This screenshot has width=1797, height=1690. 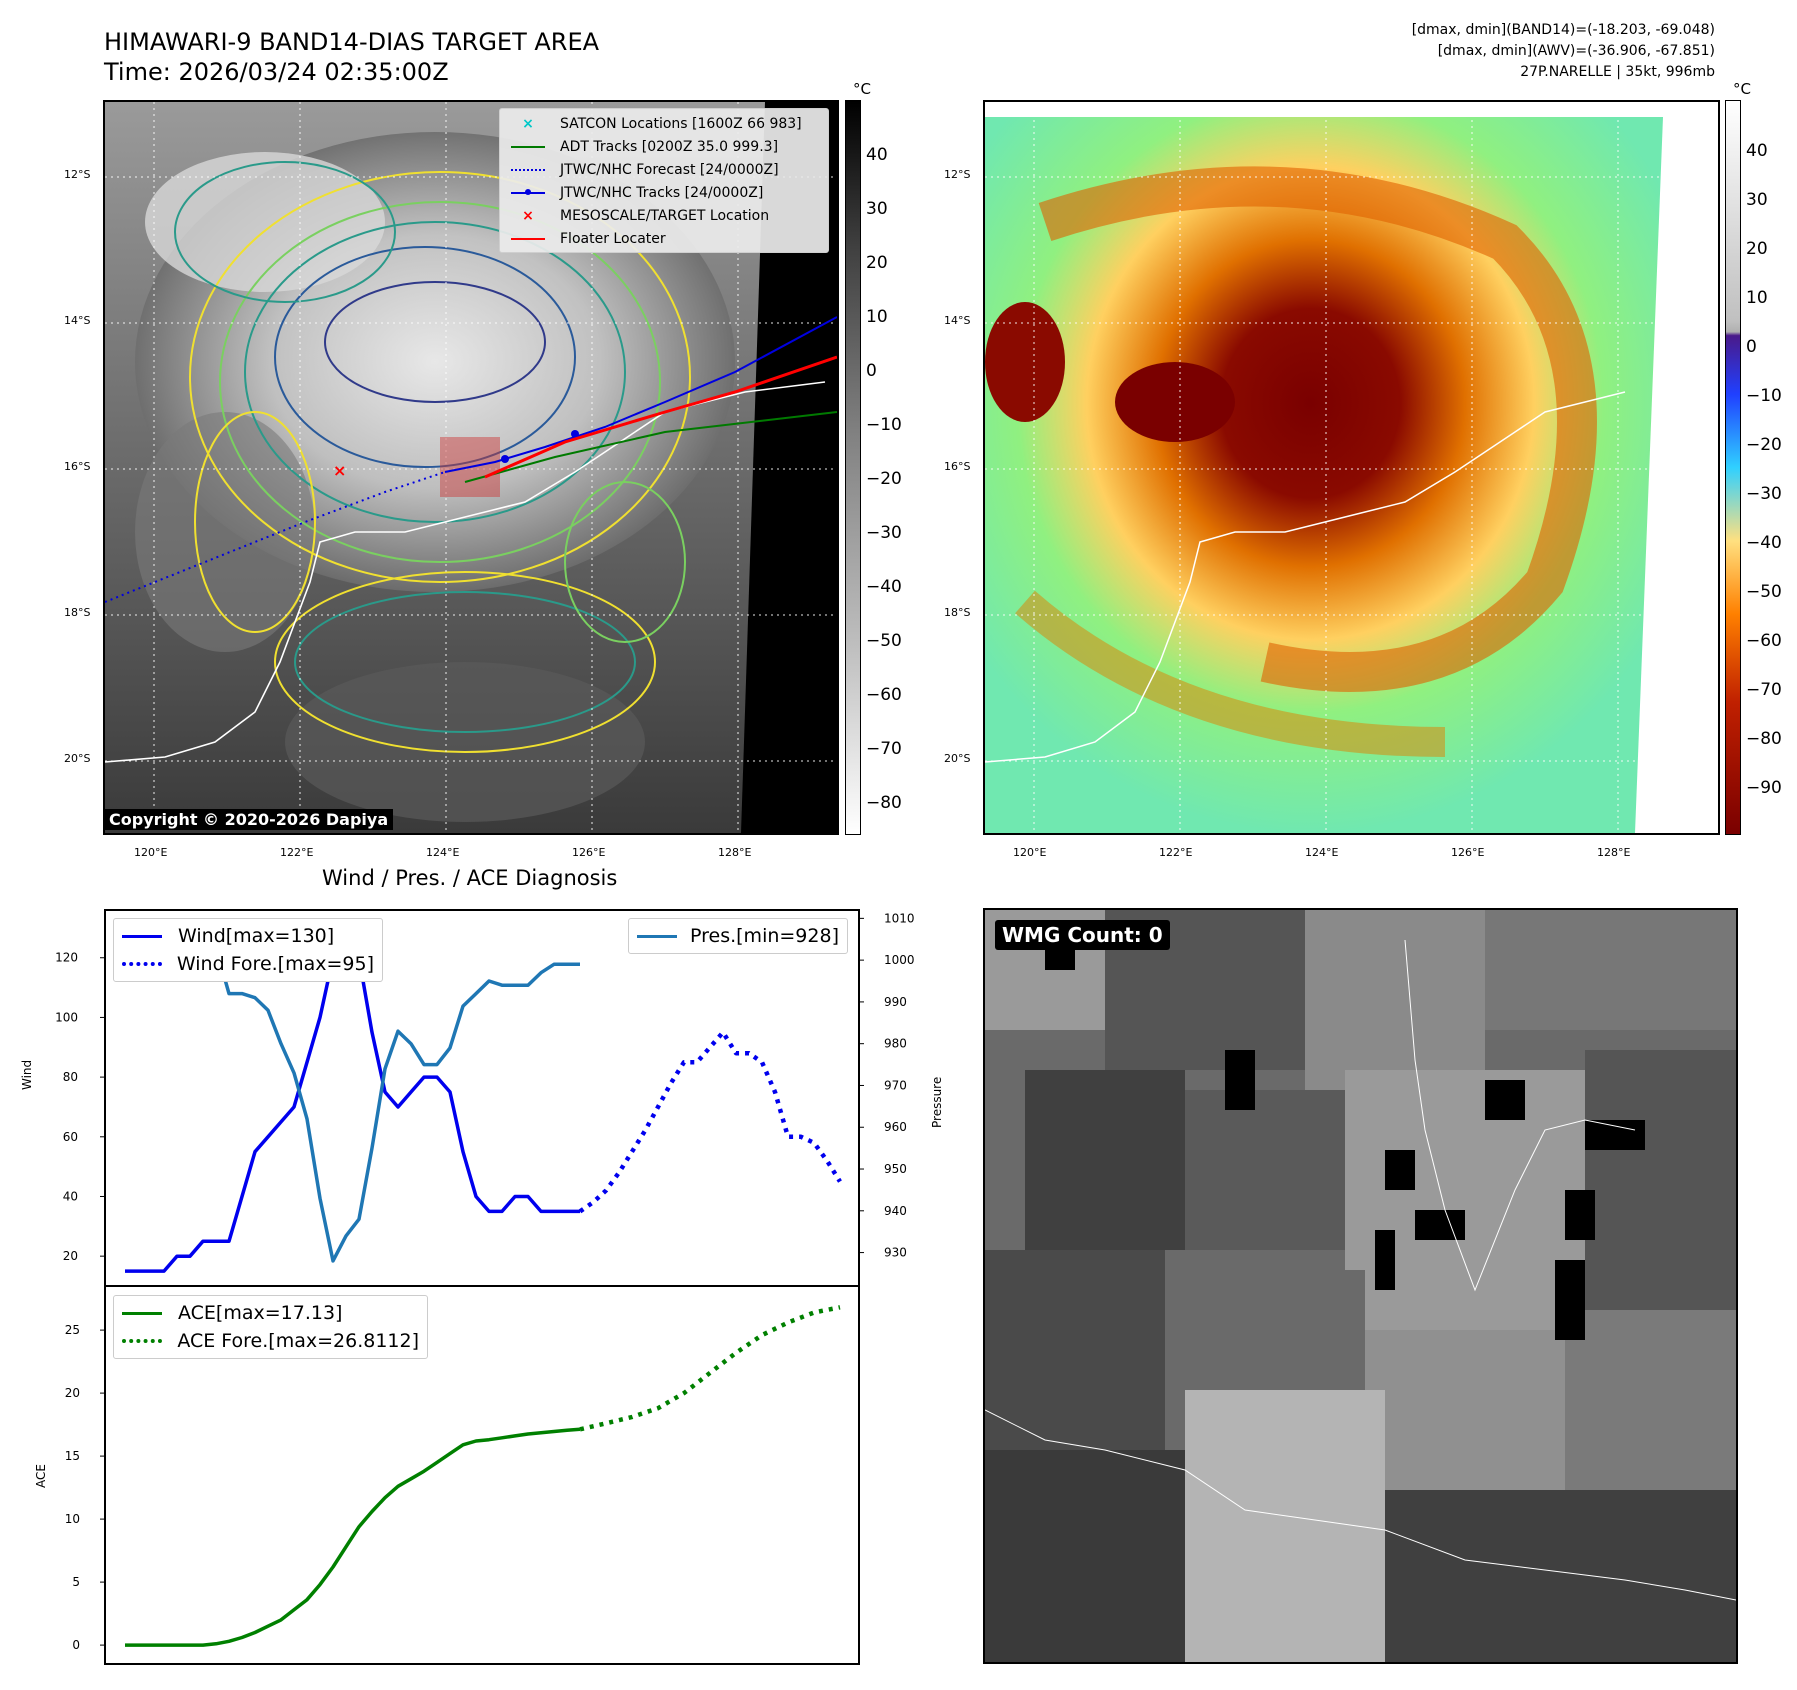 I want to click on legend-label: MESOSCALE/TARGET Location, so click(x=665, y=215).